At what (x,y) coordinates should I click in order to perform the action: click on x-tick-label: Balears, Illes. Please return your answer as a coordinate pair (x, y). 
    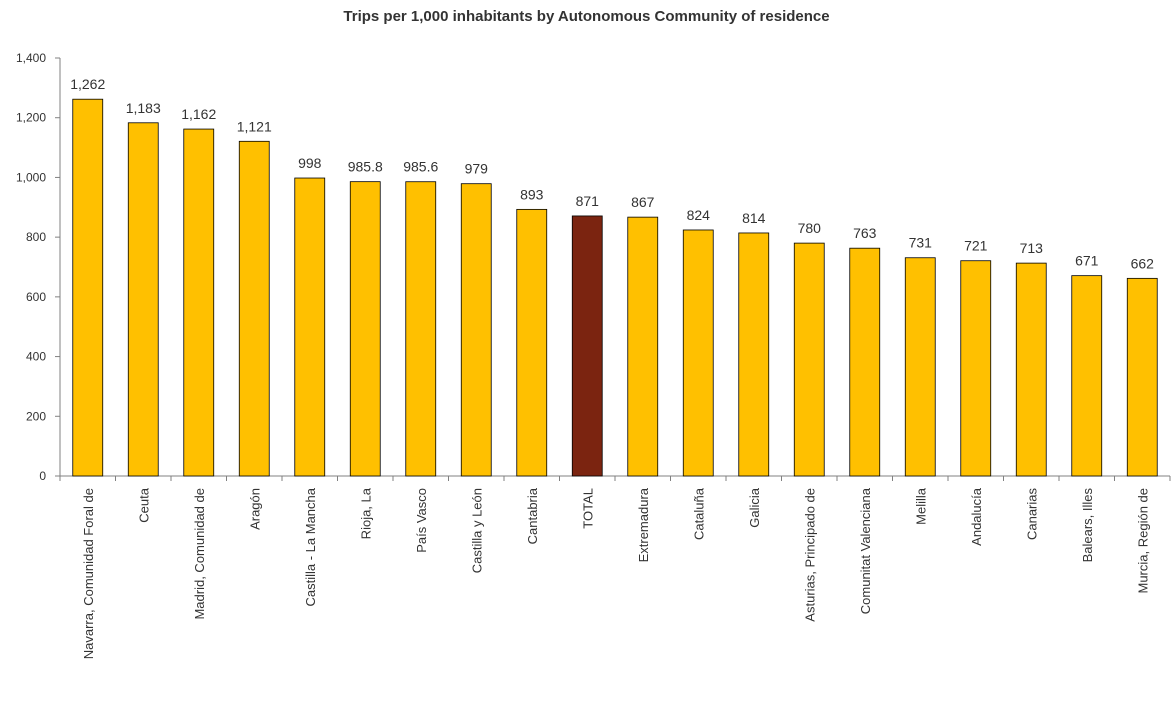
    Looking at the image, I should click on (1087, 525).